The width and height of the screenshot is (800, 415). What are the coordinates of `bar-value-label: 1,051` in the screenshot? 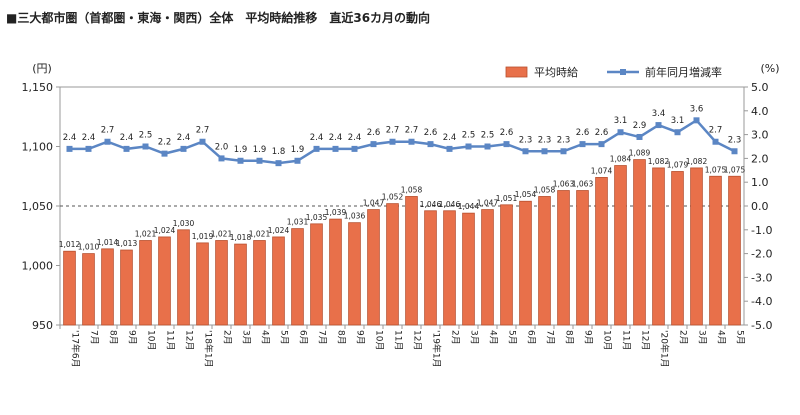 It's located at (507, 198).